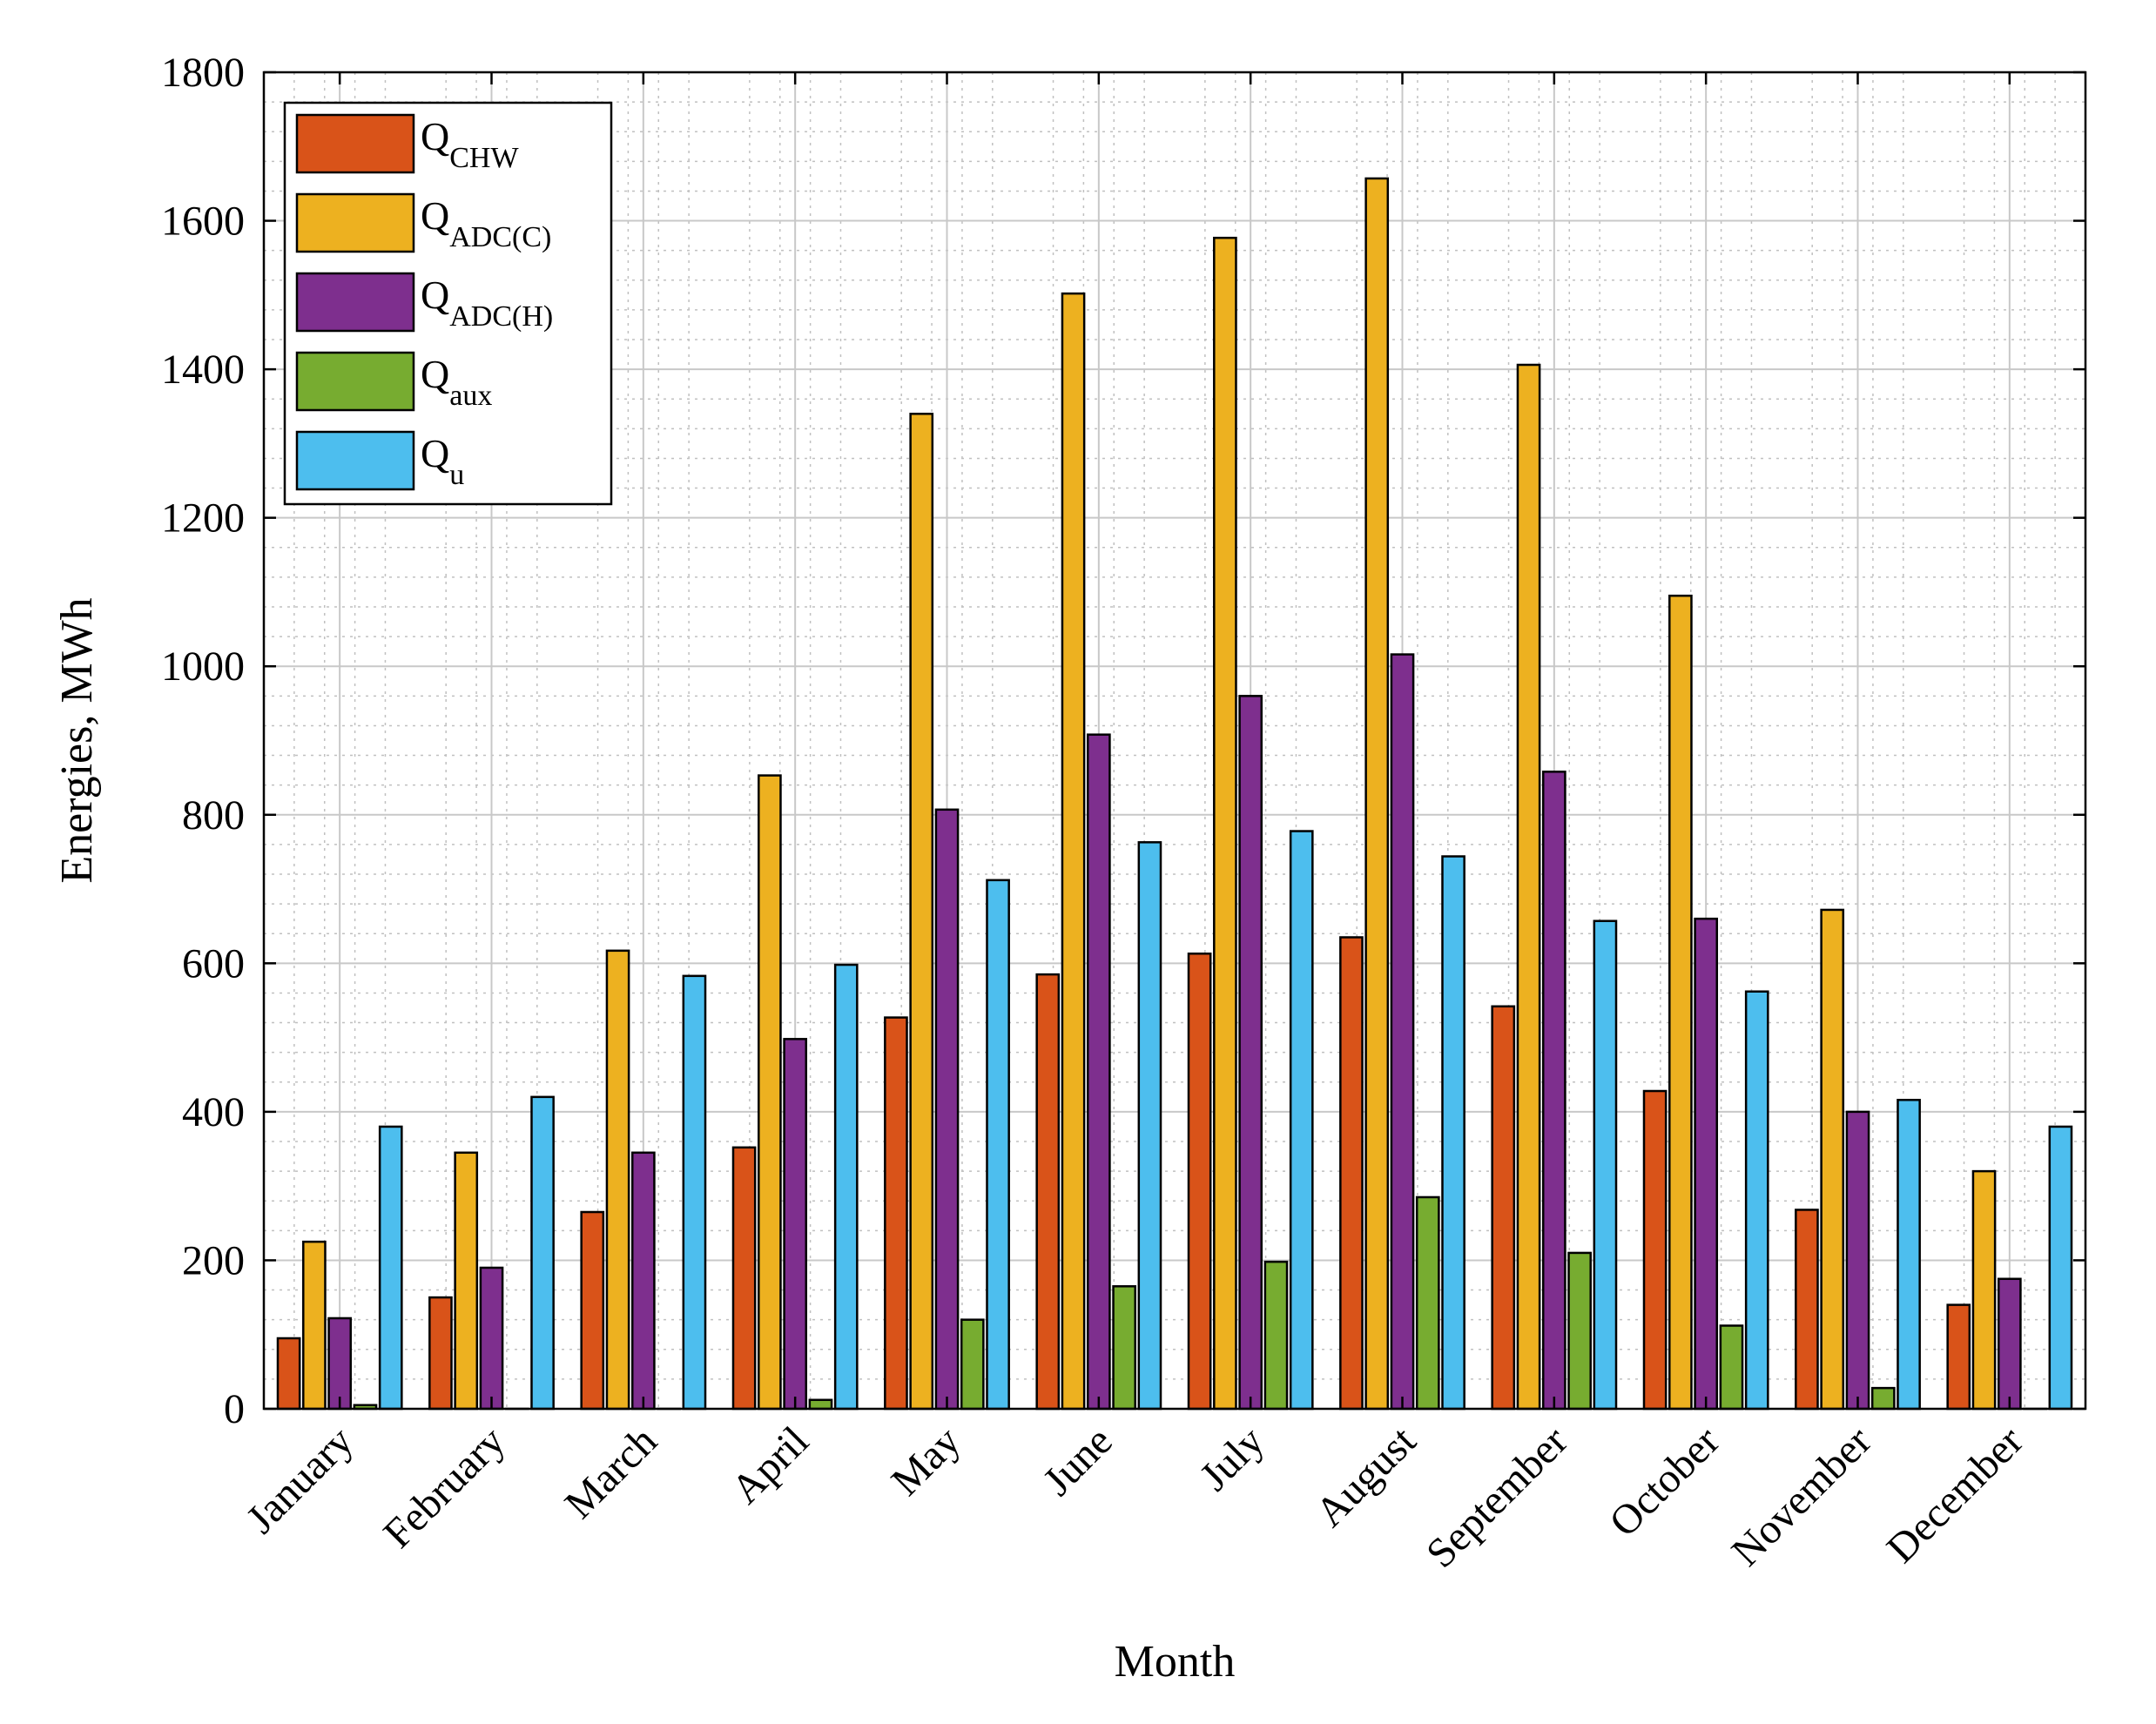 This screenshot has width=2156, height=1724. I want to click on bar-may-aux, so click(972, 1364).